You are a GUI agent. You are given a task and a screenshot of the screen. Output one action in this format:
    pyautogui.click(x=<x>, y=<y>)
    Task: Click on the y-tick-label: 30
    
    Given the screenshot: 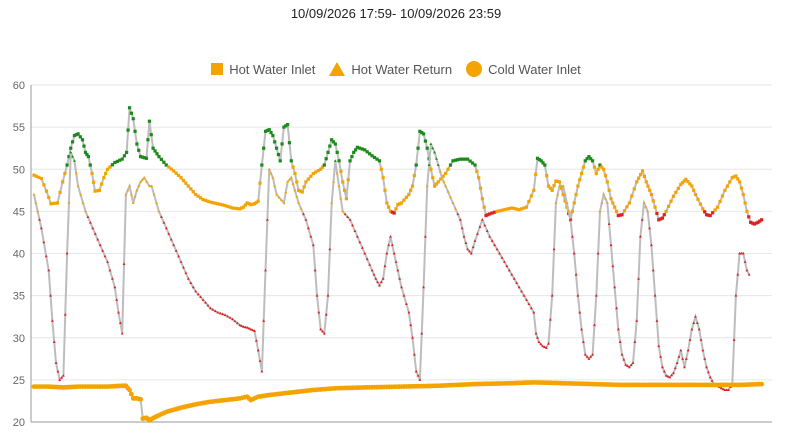 What is the action you would take?
    pyautogui.click(x=19, y=339)
    